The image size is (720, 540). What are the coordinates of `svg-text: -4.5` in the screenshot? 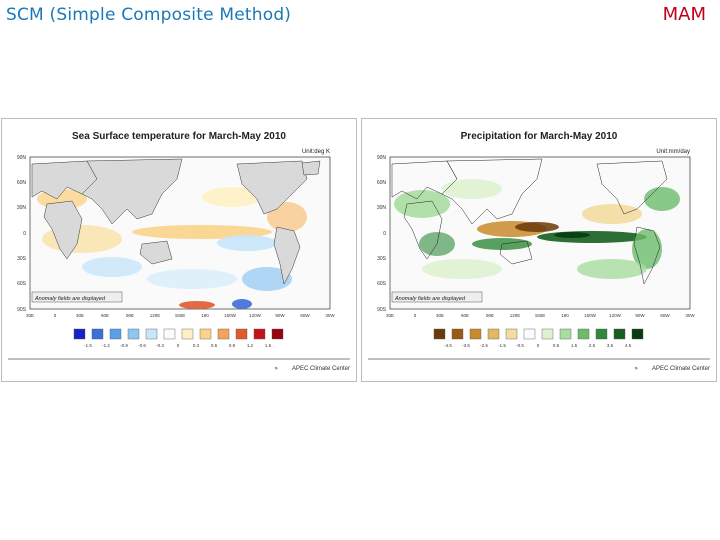 It's located at (448, 345).